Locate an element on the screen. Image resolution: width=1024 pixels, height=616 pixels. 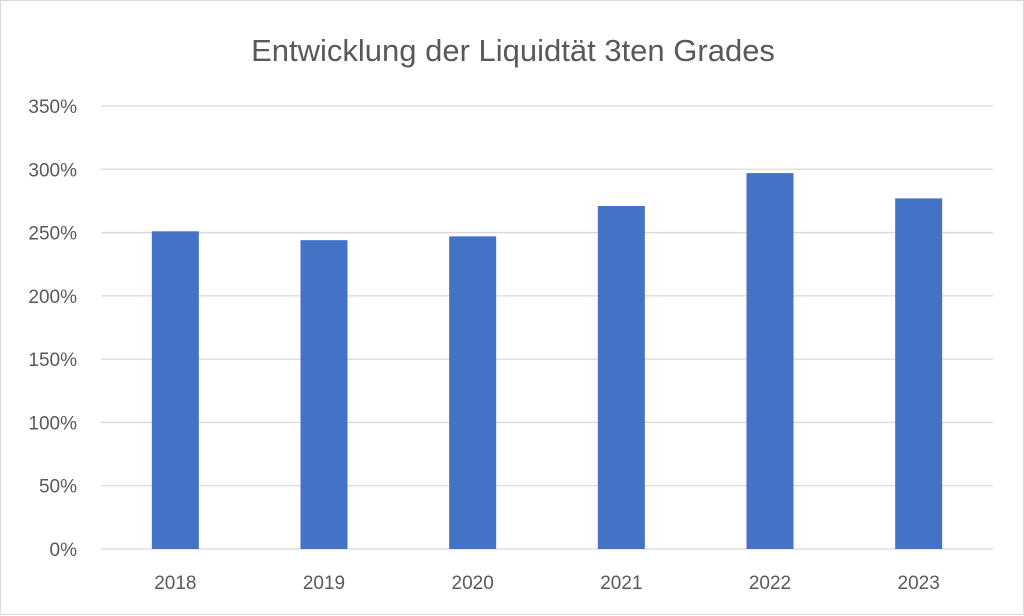
y-tick-label: 200% is located at coordinates (52, 297).